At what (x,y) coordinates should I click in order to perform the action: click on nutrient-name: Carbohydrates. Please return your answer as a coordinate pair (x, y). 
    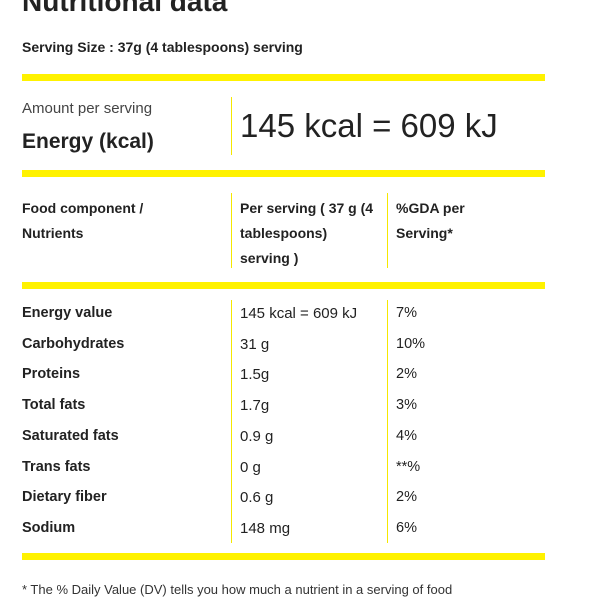
    Looking at the image, I should click on (73, 343).